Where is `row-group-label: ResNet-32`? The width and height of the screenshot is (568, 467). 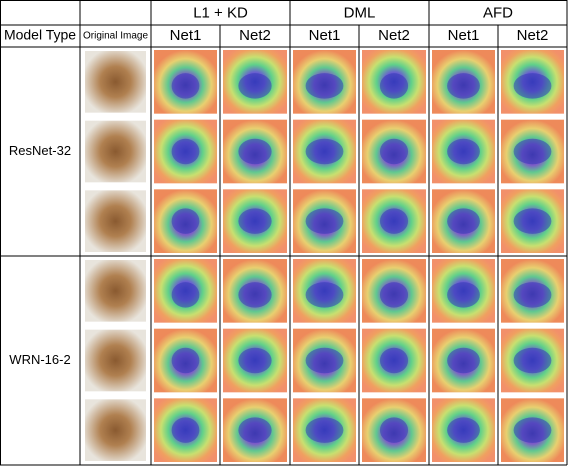 row-group-label: ResNet-32 is located at coordinates (40, 150).